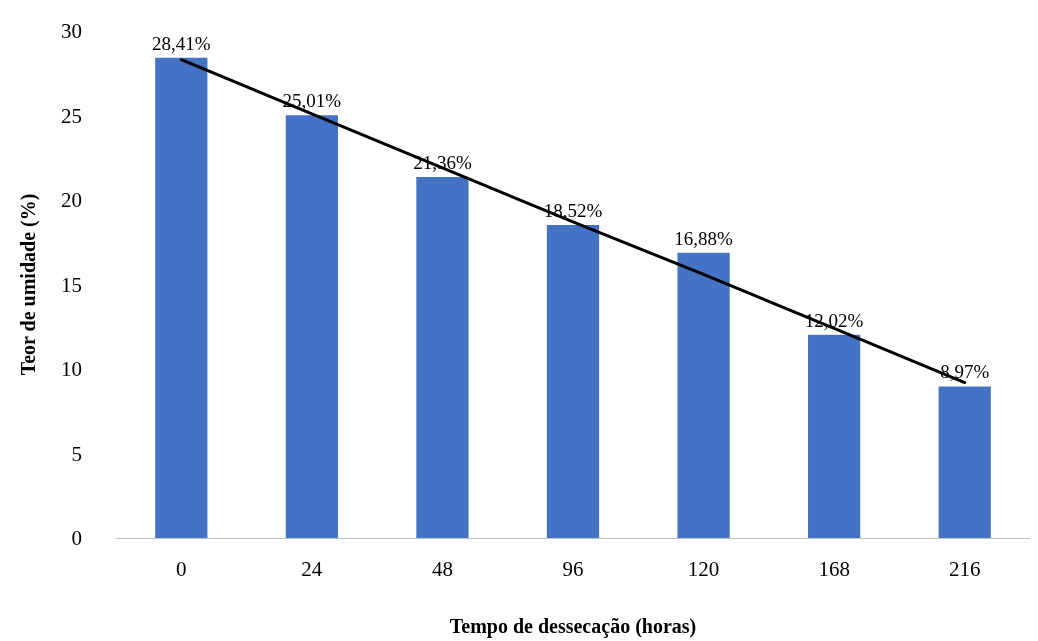 The width and height of the screenshot is (1038, 641). What do you see at coordinates (573, 568) in the screenshot?
I see `x-tick-label: 96` at bounding box center [573, 568].